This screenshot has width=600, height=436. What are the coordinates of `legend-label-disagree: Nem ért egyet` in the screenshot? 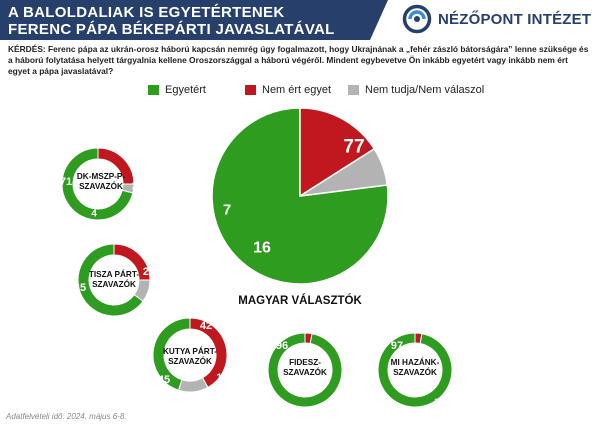 It's located at (297, 90).